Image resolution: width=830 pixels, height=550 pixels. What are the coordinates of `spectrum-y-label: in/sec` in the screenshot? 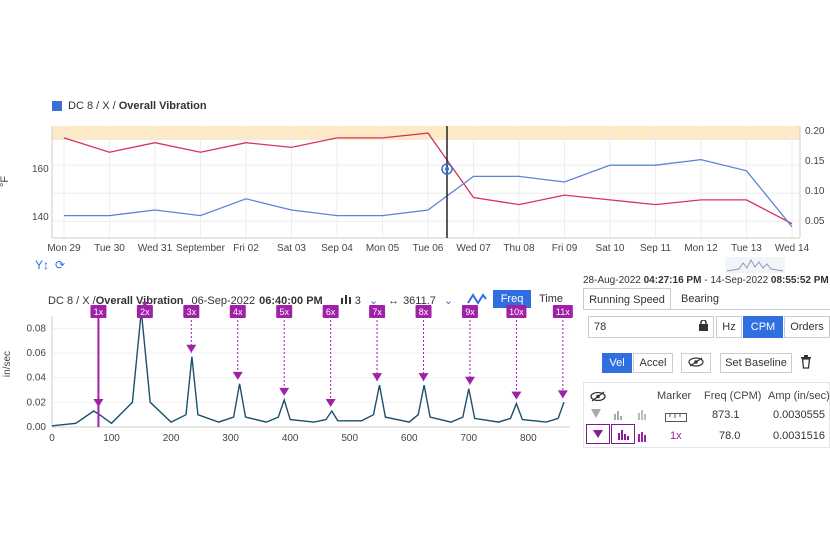 It's located at (7, 364).